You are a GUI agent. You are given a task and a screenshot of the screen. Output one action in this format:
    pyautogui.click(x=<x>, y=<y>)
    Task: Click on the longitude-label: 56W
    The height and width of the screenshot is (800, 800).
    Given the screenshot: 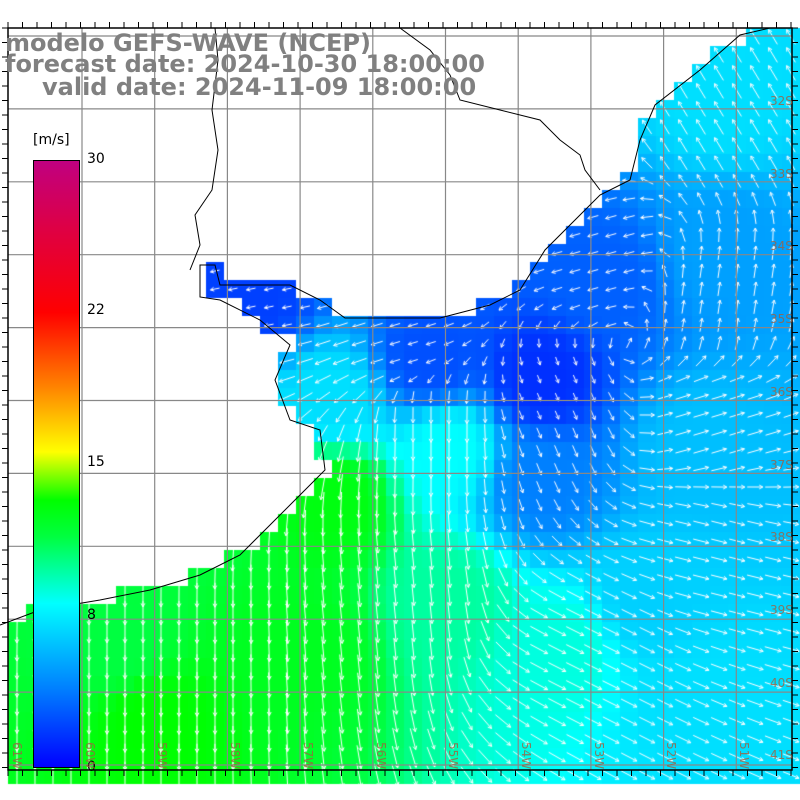 What is the action you would take?
    pyautogui.click(x=380, y=756)
    